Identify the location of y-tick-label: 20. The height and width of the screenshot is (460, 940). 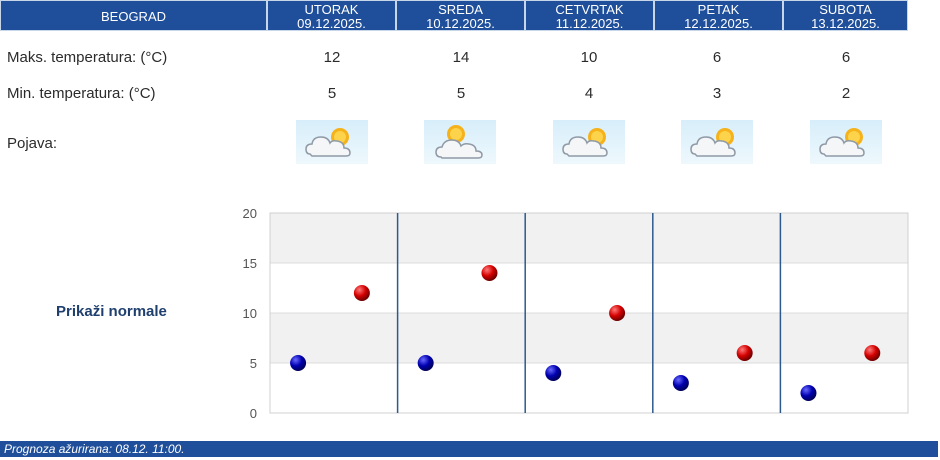
(250, 213).